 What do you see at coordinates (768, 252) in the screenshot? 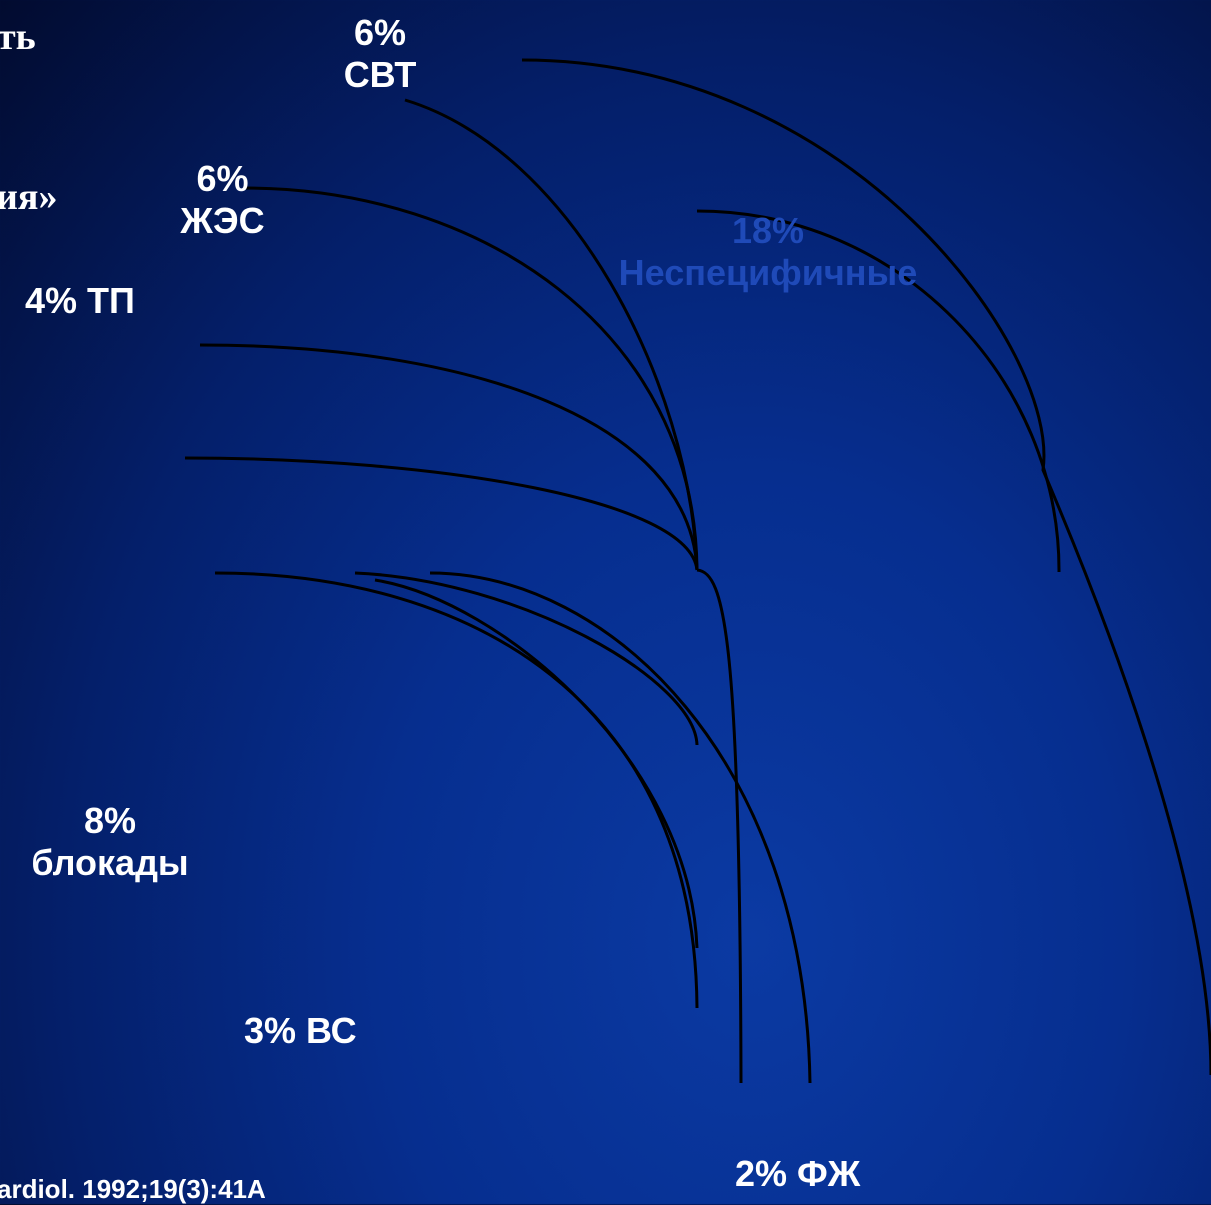
I see `label-nonspecific: 18% Неспецифичные` at bounding box center [768, 252].